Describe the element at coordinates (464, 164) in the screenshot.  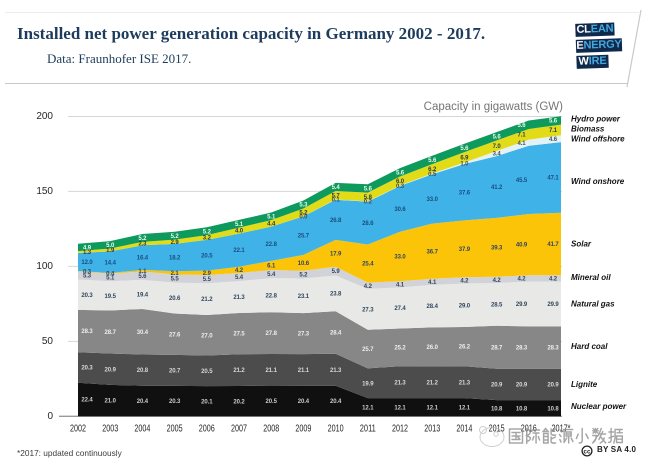
I see `svg-text: 1.0` at that location.